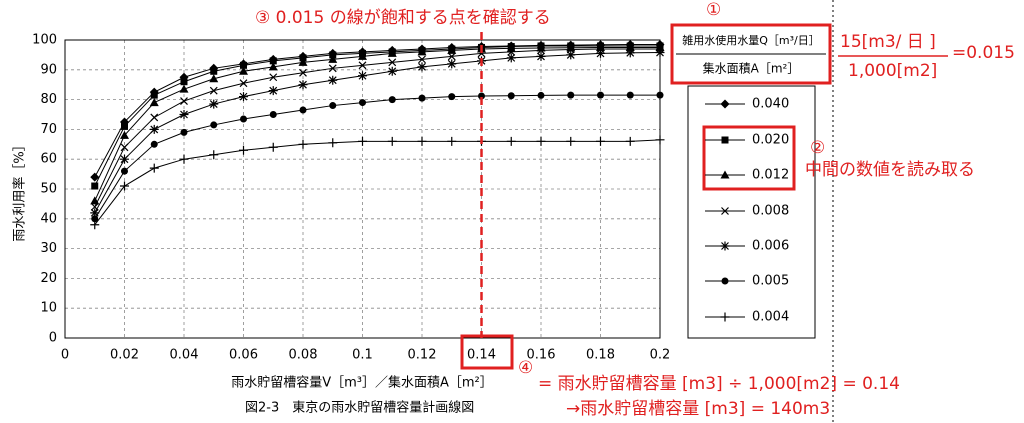 The height and width of the screenshot is (423, 1024). Describe the element at coordinates (983, 53) in the screenshot. I see `annotation: =0.015` at that location.